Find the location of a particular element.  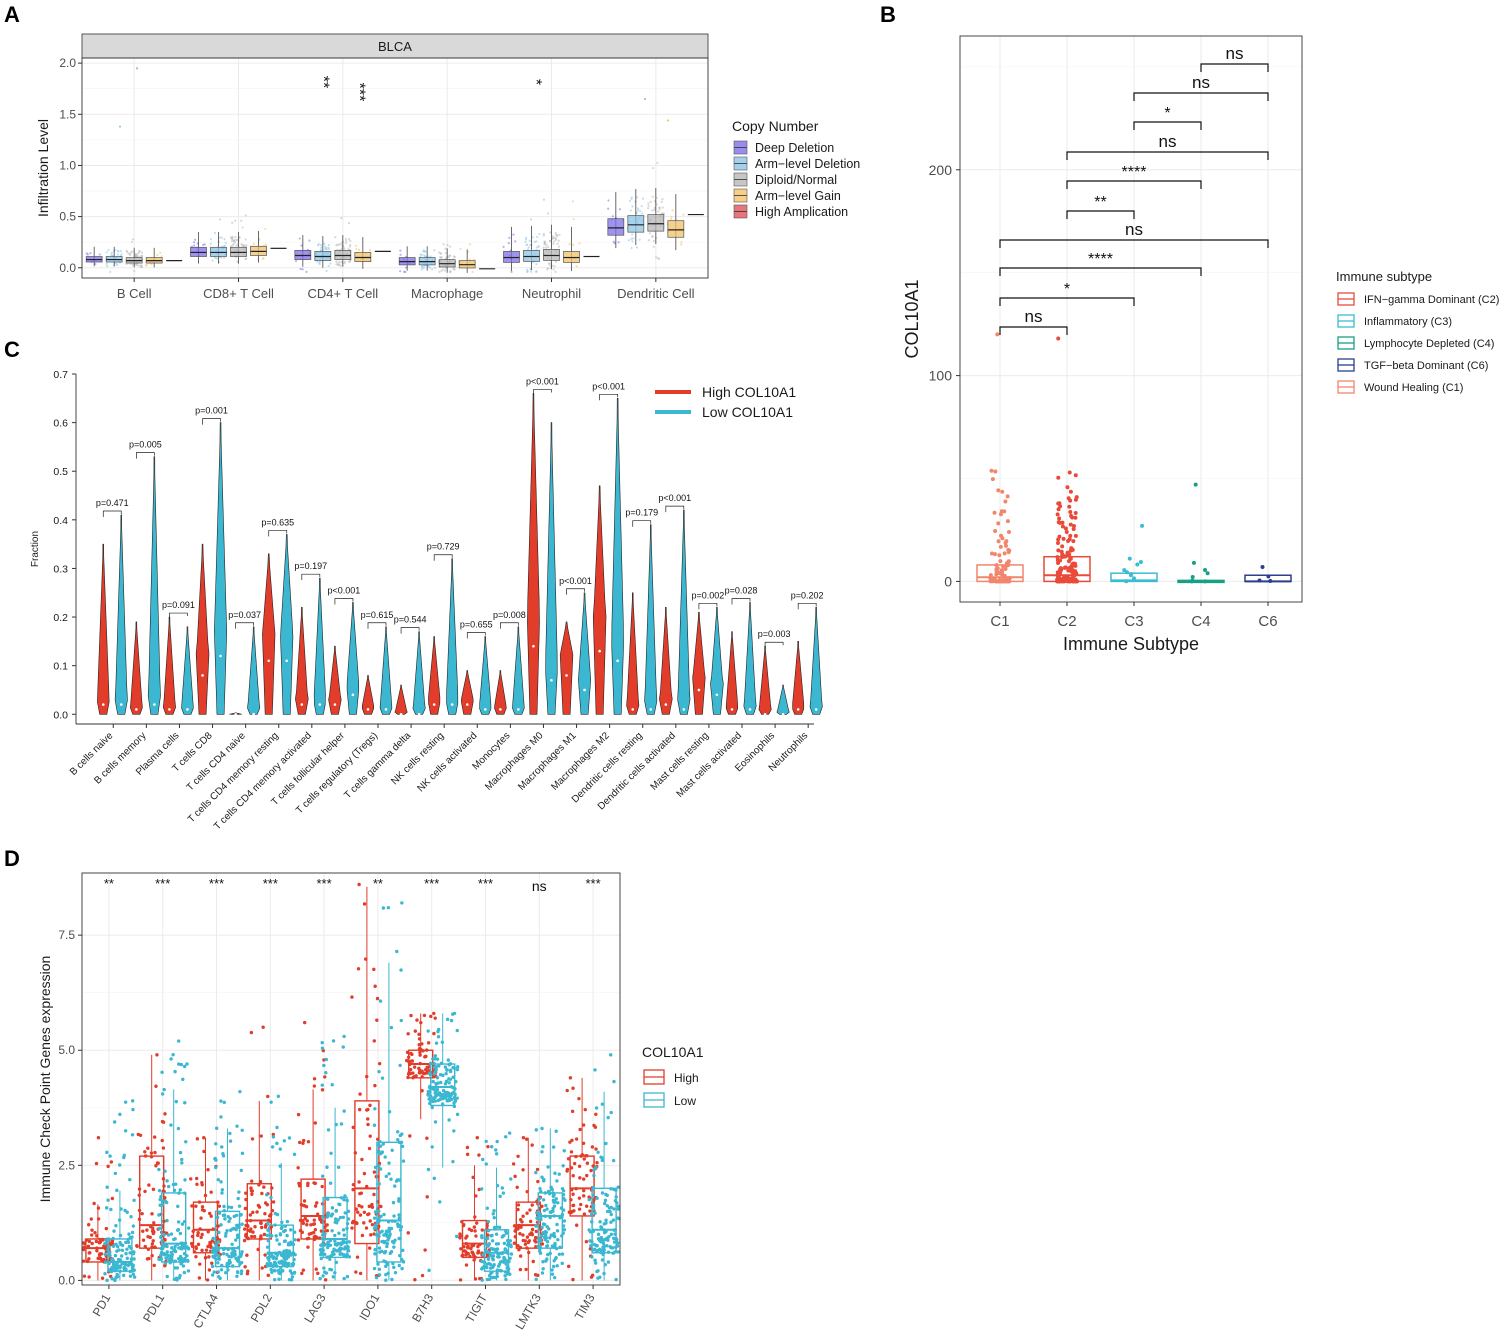

panel-b-y-tick-label: 200 is located at coordinates (941, 170).